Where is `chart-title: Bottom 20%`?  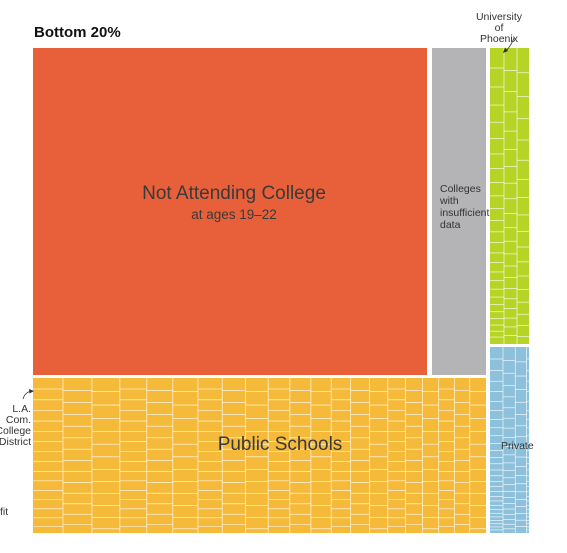 chart-title: Bottom 20% is located at coordinates (77, 32).